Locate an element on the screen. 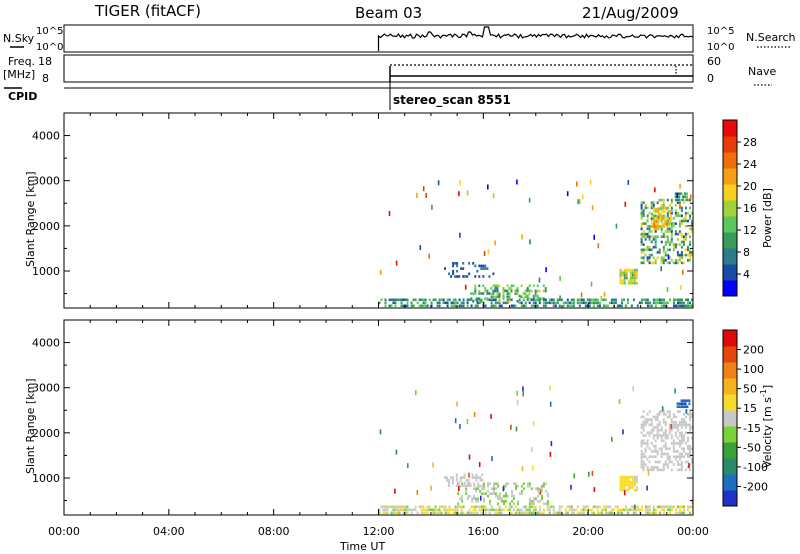  velocity-colorbar-tick-label: -15 is located at coordinates (752, 428).